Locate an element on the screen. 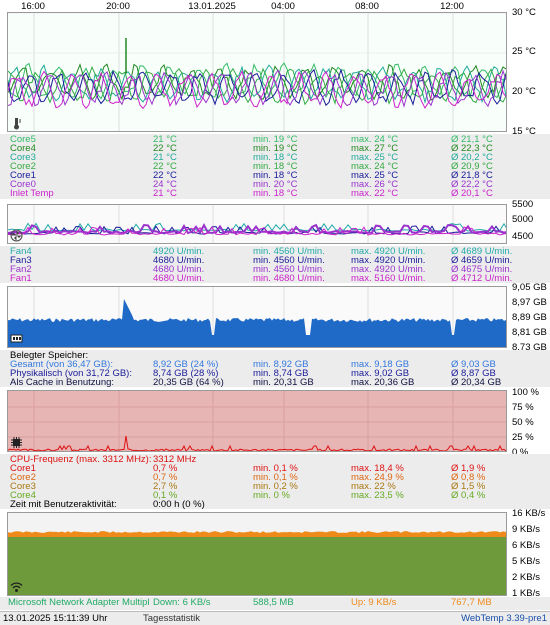  cpu-avg: Ø 0,4 % is located at coordinates (468, 495).